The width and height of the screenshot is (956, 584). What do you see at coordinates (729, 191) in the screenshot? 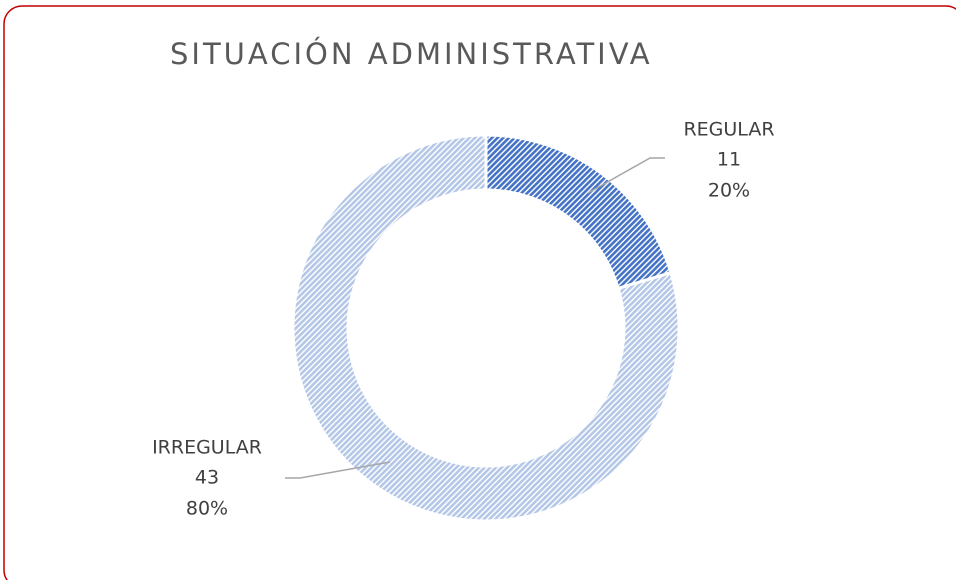
I see `data-label-percent: 20%` at bounding box center [729, 191].